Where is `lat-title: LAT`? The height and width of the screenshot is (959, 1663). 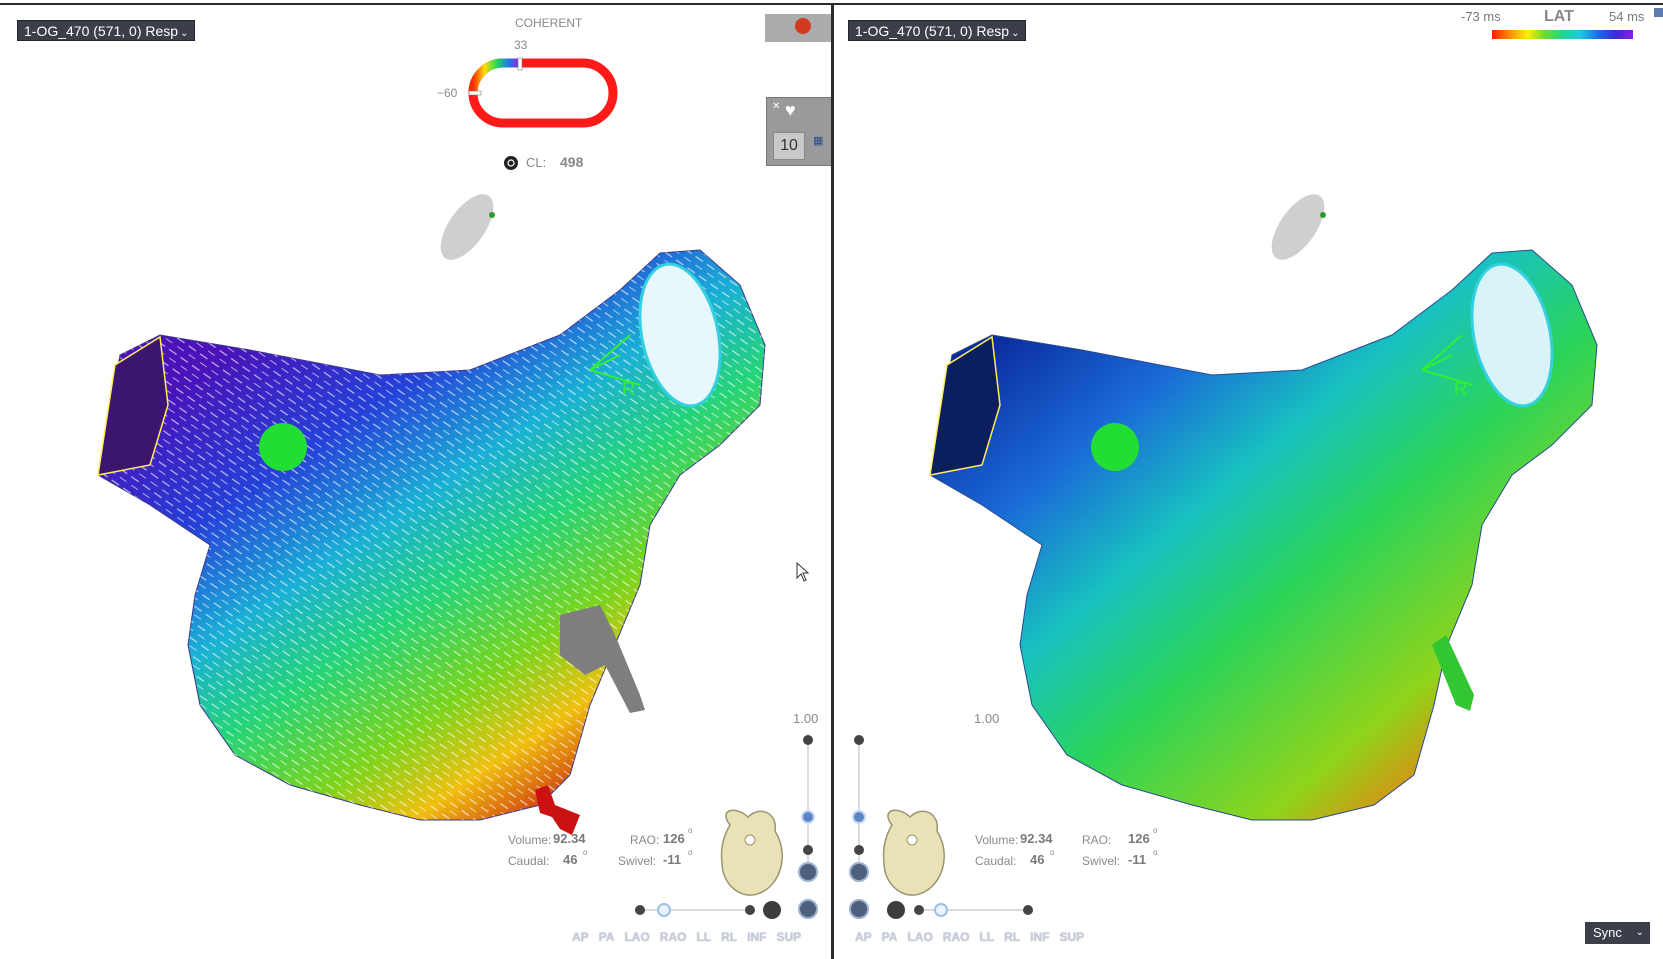
lat-title: LAT is located at coordinates (1559, 16).